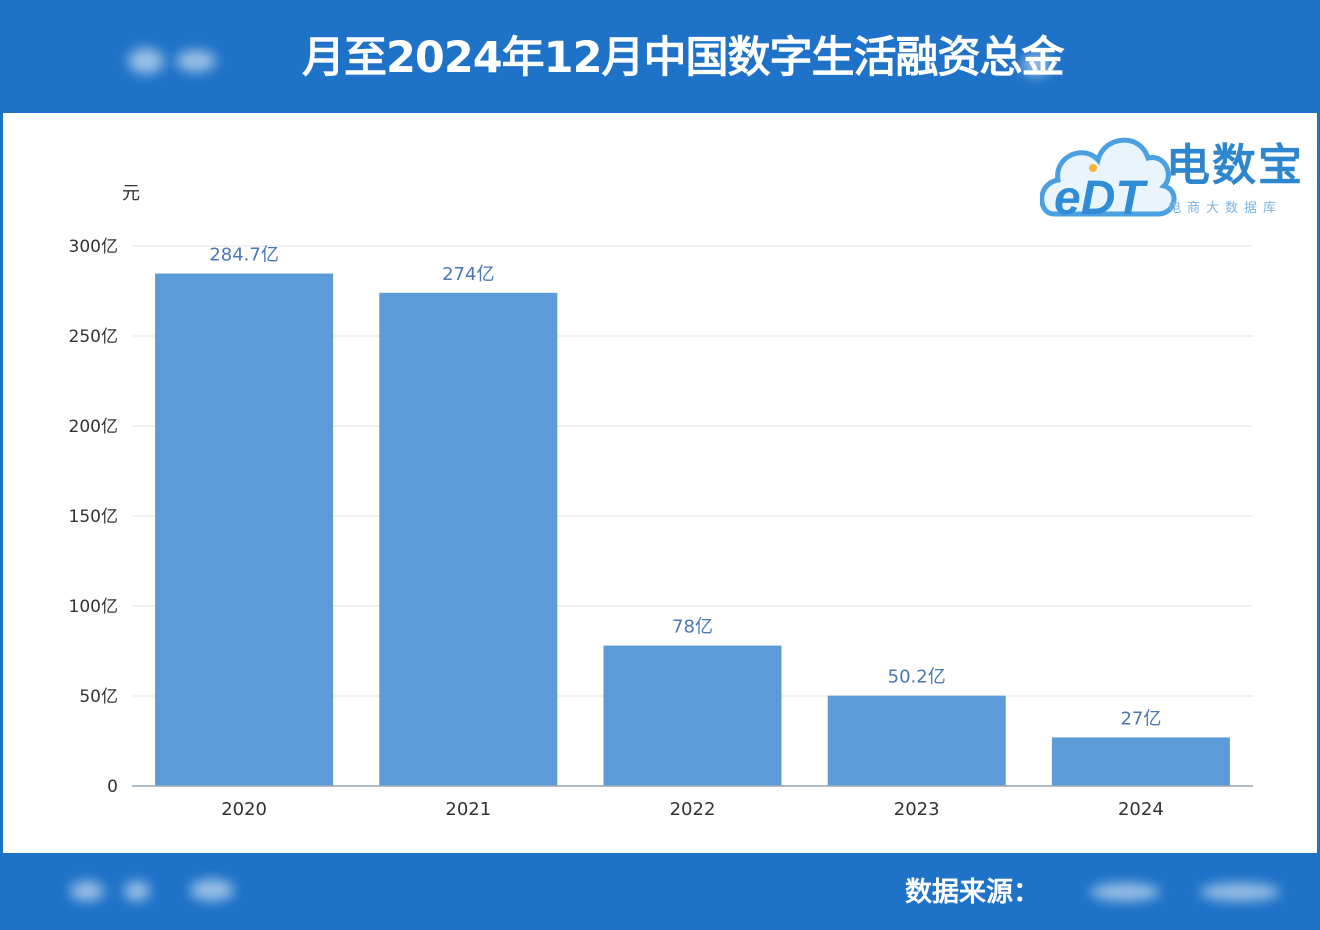 Image resolution: width=1320 pixels, height=930 pixels. What do you see at coordinates (660, 891) in the screenshot?
I see `footer-banner` at bounding box center [660, 891].